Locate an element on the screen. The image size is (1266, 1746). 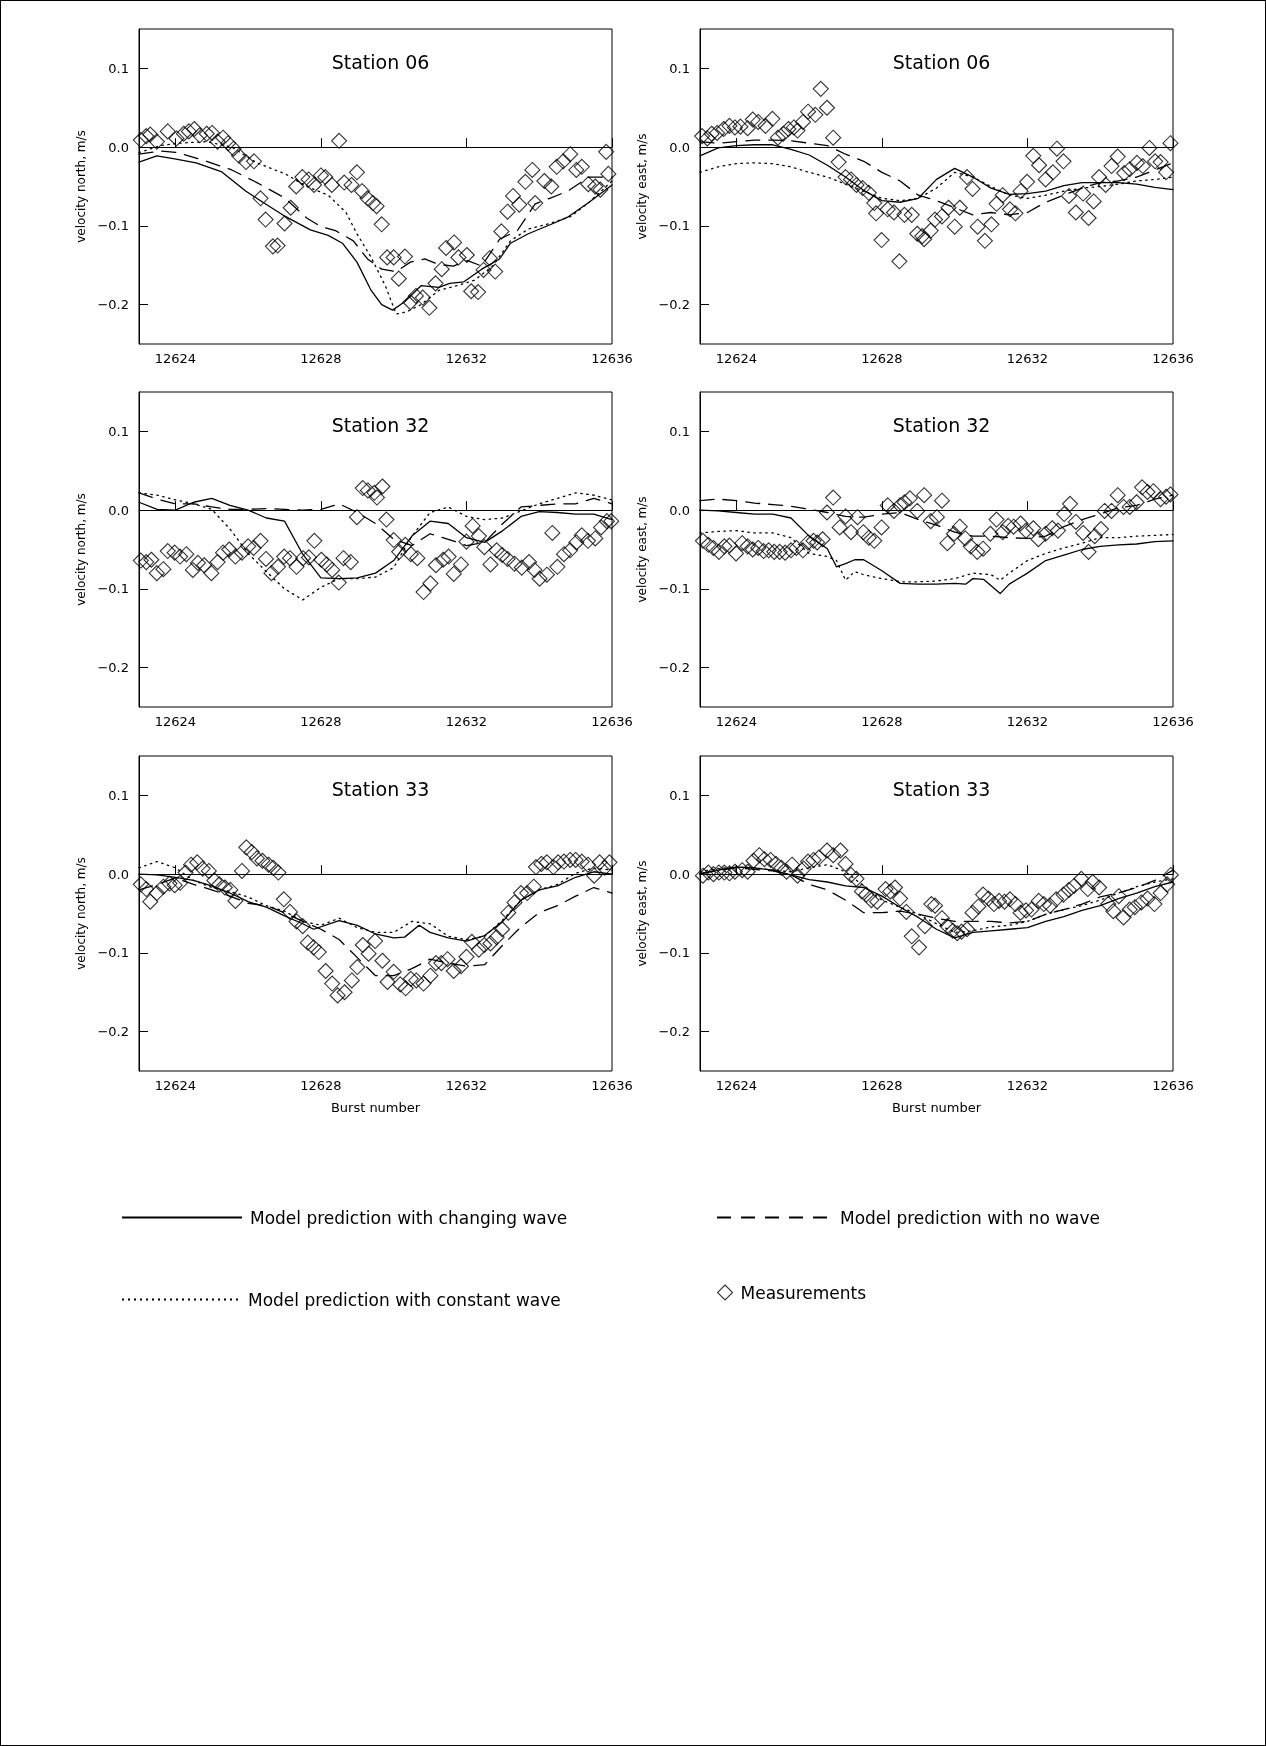
legend-label: Model prediction with changing wave is located at coordinates (409, 1217).